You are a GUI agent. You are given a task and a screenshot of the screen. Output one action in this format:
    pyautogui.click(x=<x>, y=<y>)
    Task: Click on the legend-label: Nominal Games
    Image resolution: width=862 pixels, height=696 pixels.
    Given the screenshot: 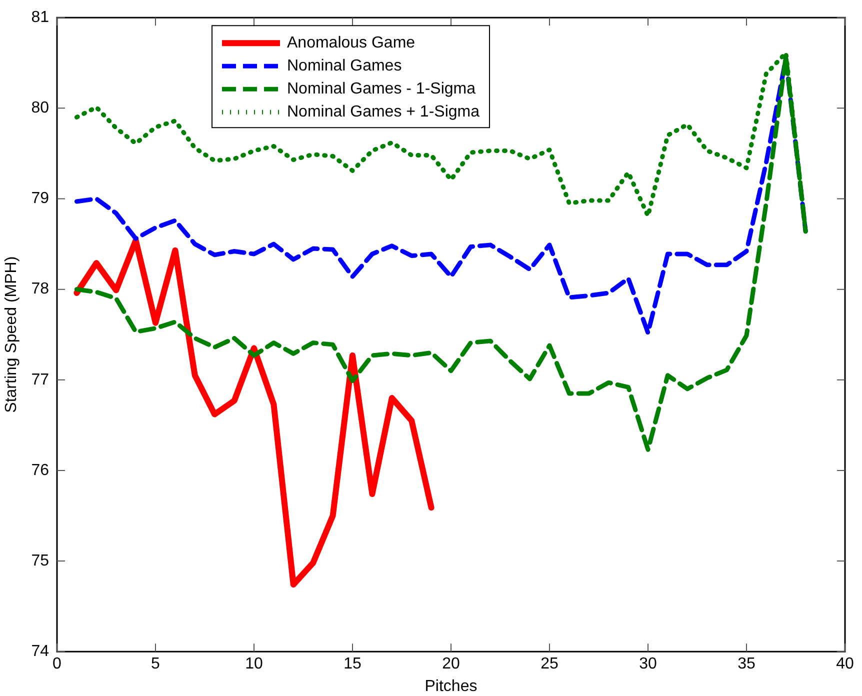 What is the action you would take?
    pyautogui.click(x=344, y=66)
    